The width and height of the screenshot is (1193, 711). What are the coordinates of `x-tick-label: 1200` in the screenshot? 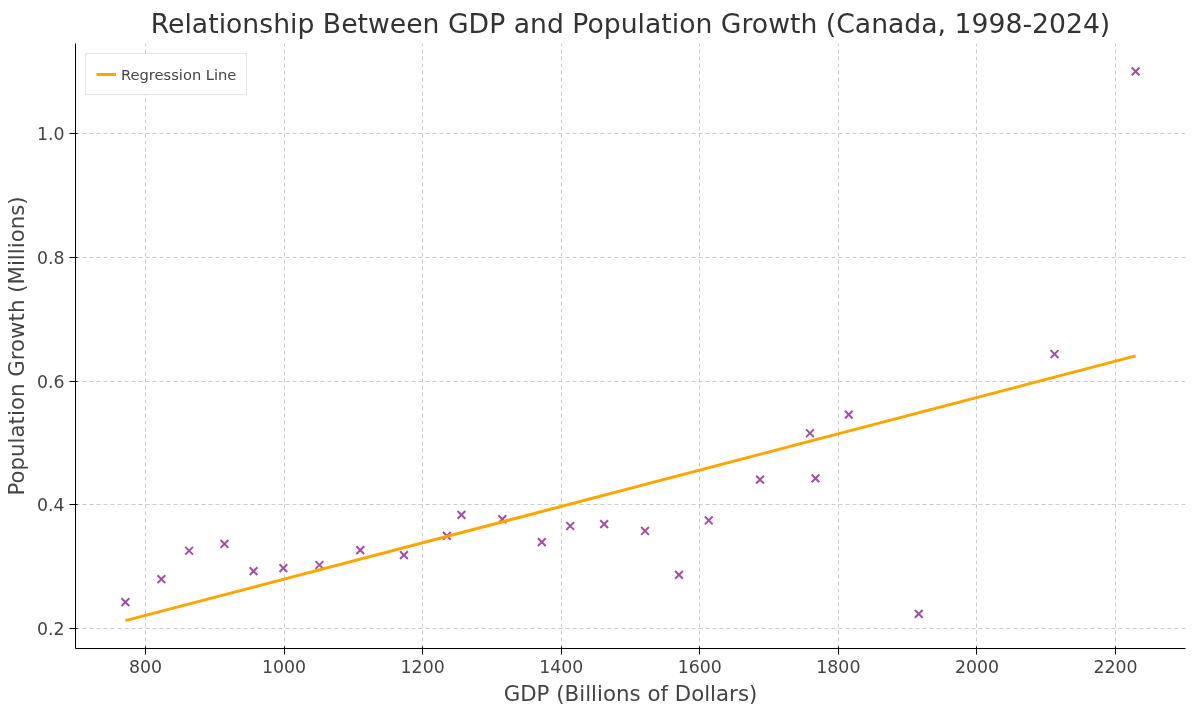 It's located at (422, 666).